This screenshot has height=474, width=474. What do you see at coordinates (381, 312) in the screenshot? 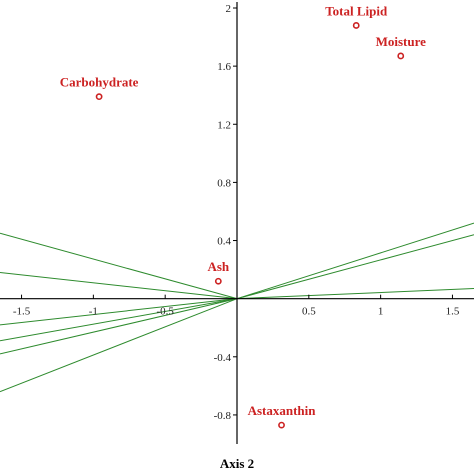
I see `x-tick-label: 1` at bounding box center [381, 312].